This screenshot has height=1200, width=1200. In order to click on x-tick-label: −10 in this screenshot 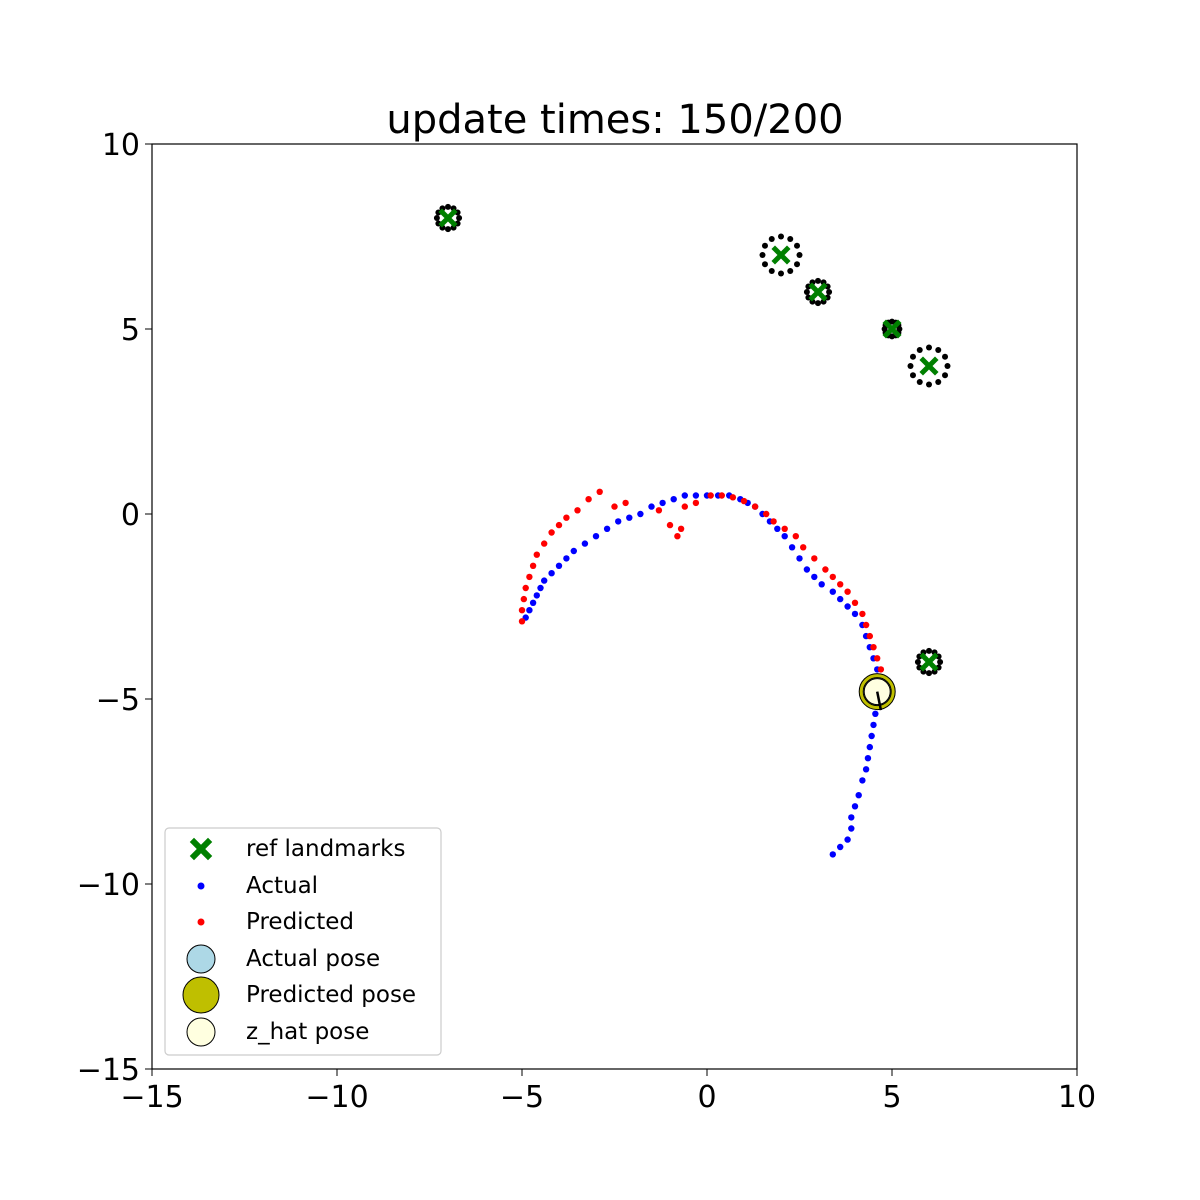, I will do `click(336, 1097)`.